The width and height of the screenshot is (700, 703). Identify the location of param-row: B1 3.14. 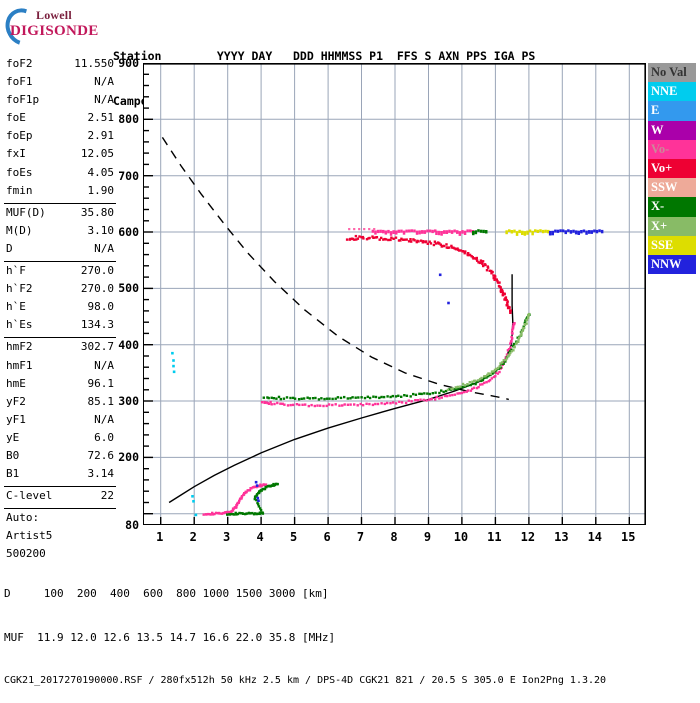
(60, 476).